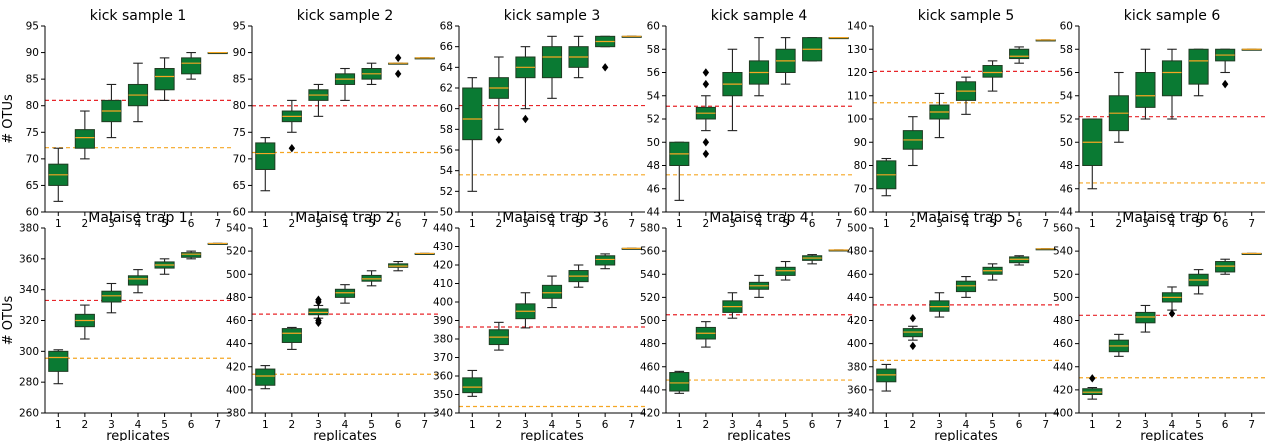 The height and width of the screenshot is (441, 1269). I want to click on panel-title: Malaise trap 5, so click(965, 218).